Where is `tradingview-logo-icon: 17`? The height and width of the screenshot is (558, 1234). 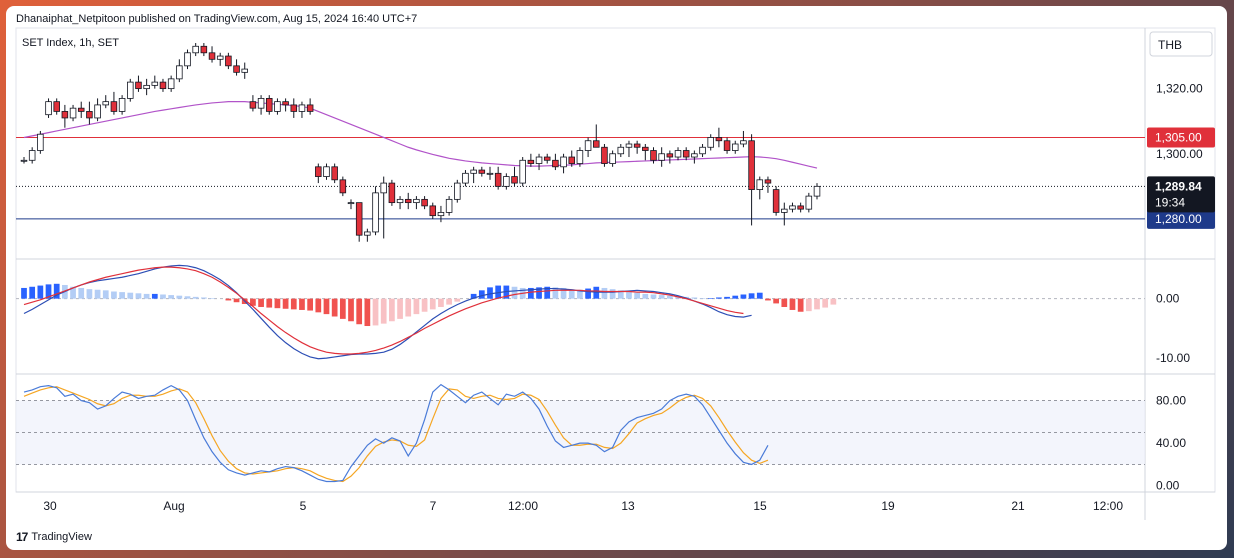
tradingview-logo-icon: 17 is located at coordinates (22, 537).